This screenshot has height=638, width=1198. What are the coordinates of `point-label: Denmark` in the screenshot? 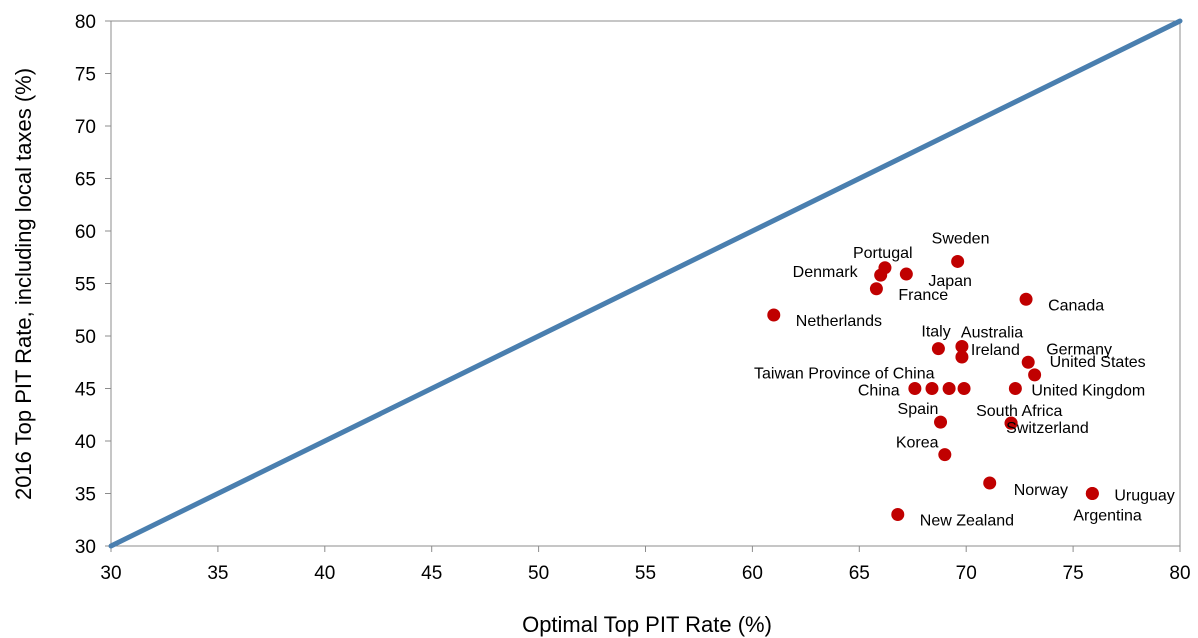 It's located at (826, 272).